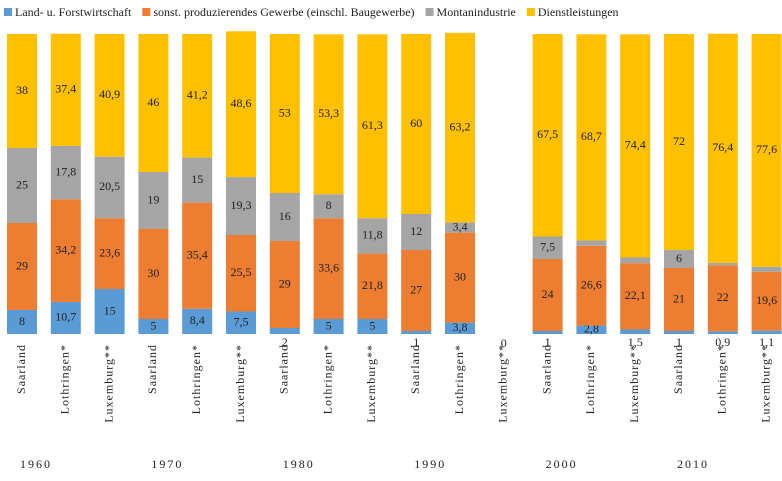  Describe the element at coordinates (73, 12) in the screenshot. I see `legend-label: Land- u. Forstwirtschaft` at that location.